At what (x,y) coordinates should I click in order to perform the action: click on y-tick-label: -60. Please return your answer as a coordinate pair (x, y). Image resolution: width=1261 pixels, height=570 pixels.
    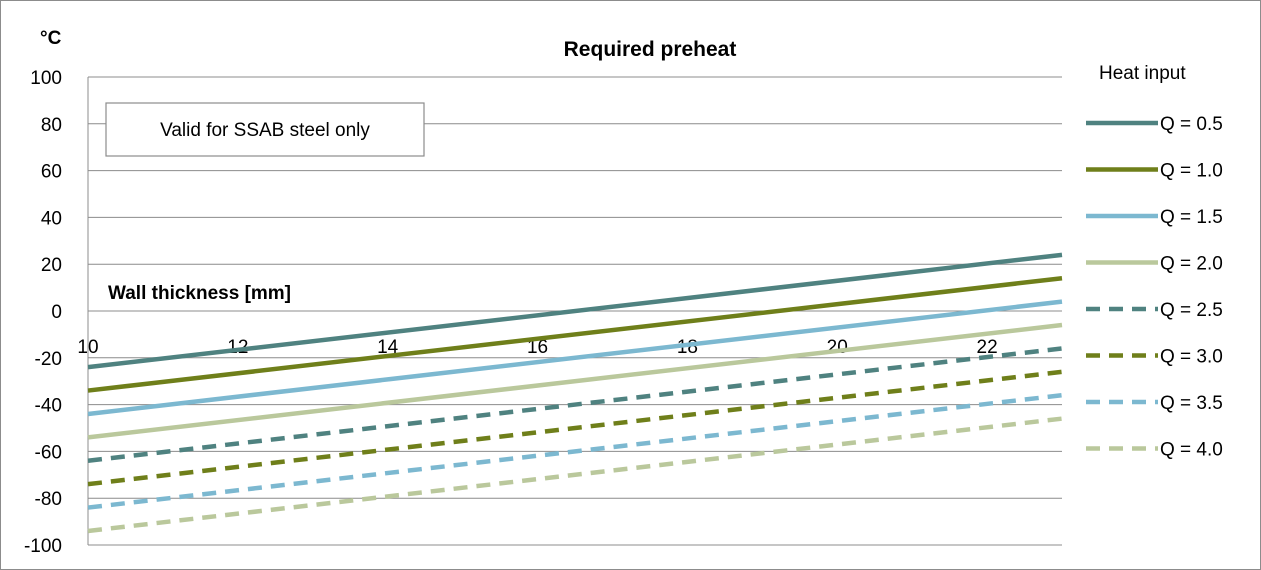
    Looking at the image, I should click on (48, 452).